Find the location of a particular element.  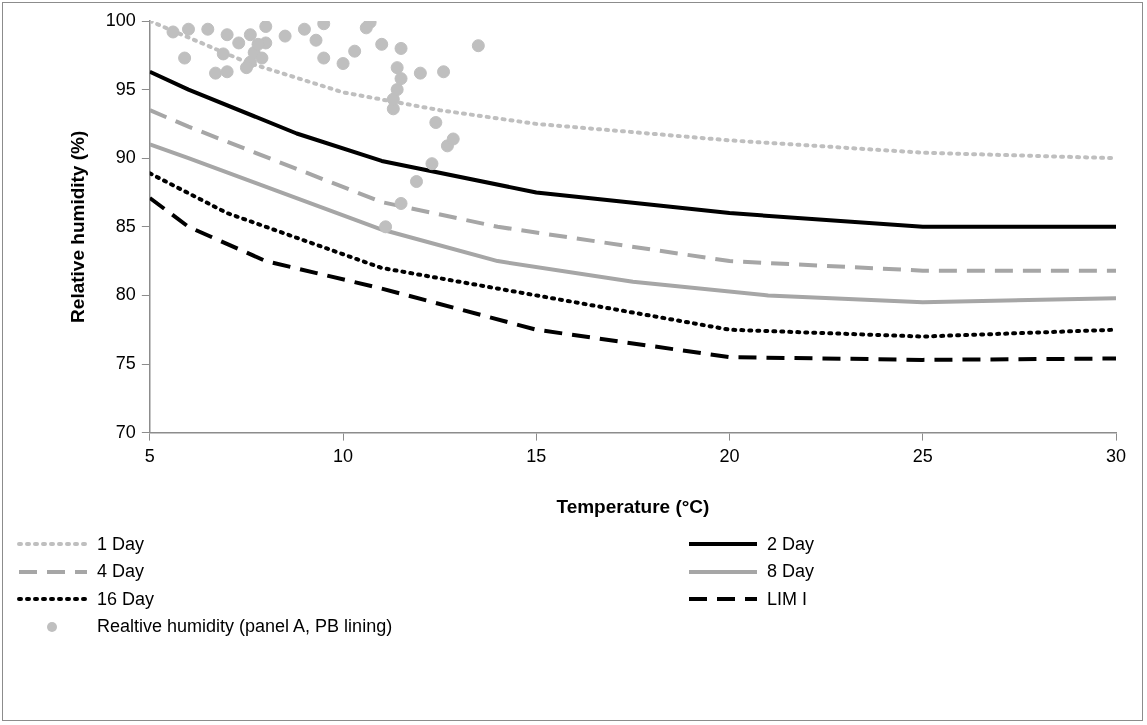

x-axis-title: Temperature (°C) is located at coordinates (633, 506).